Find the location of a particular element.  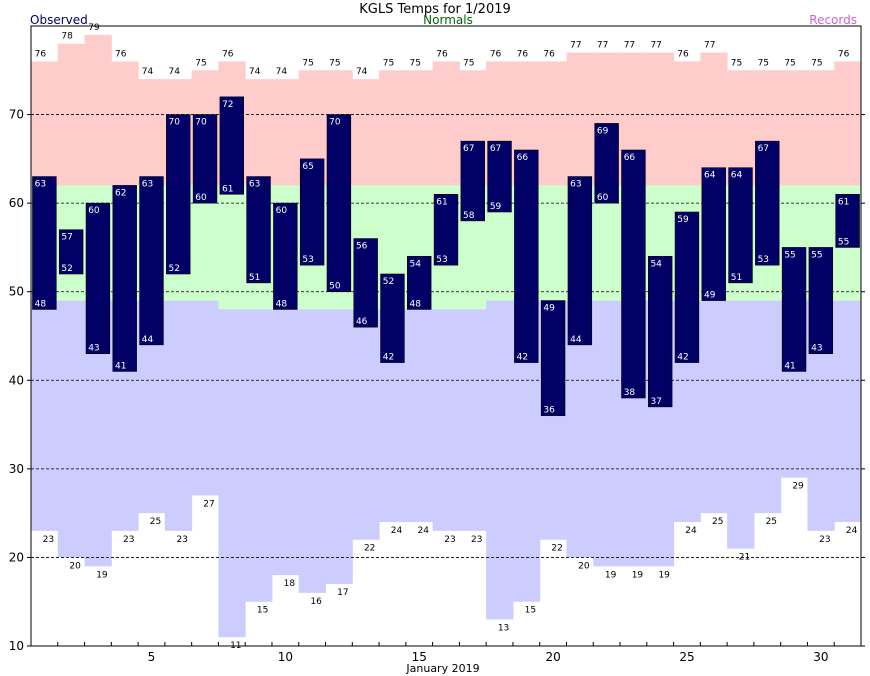

observed-high-label: 59 is located at coordinates (683, 220).